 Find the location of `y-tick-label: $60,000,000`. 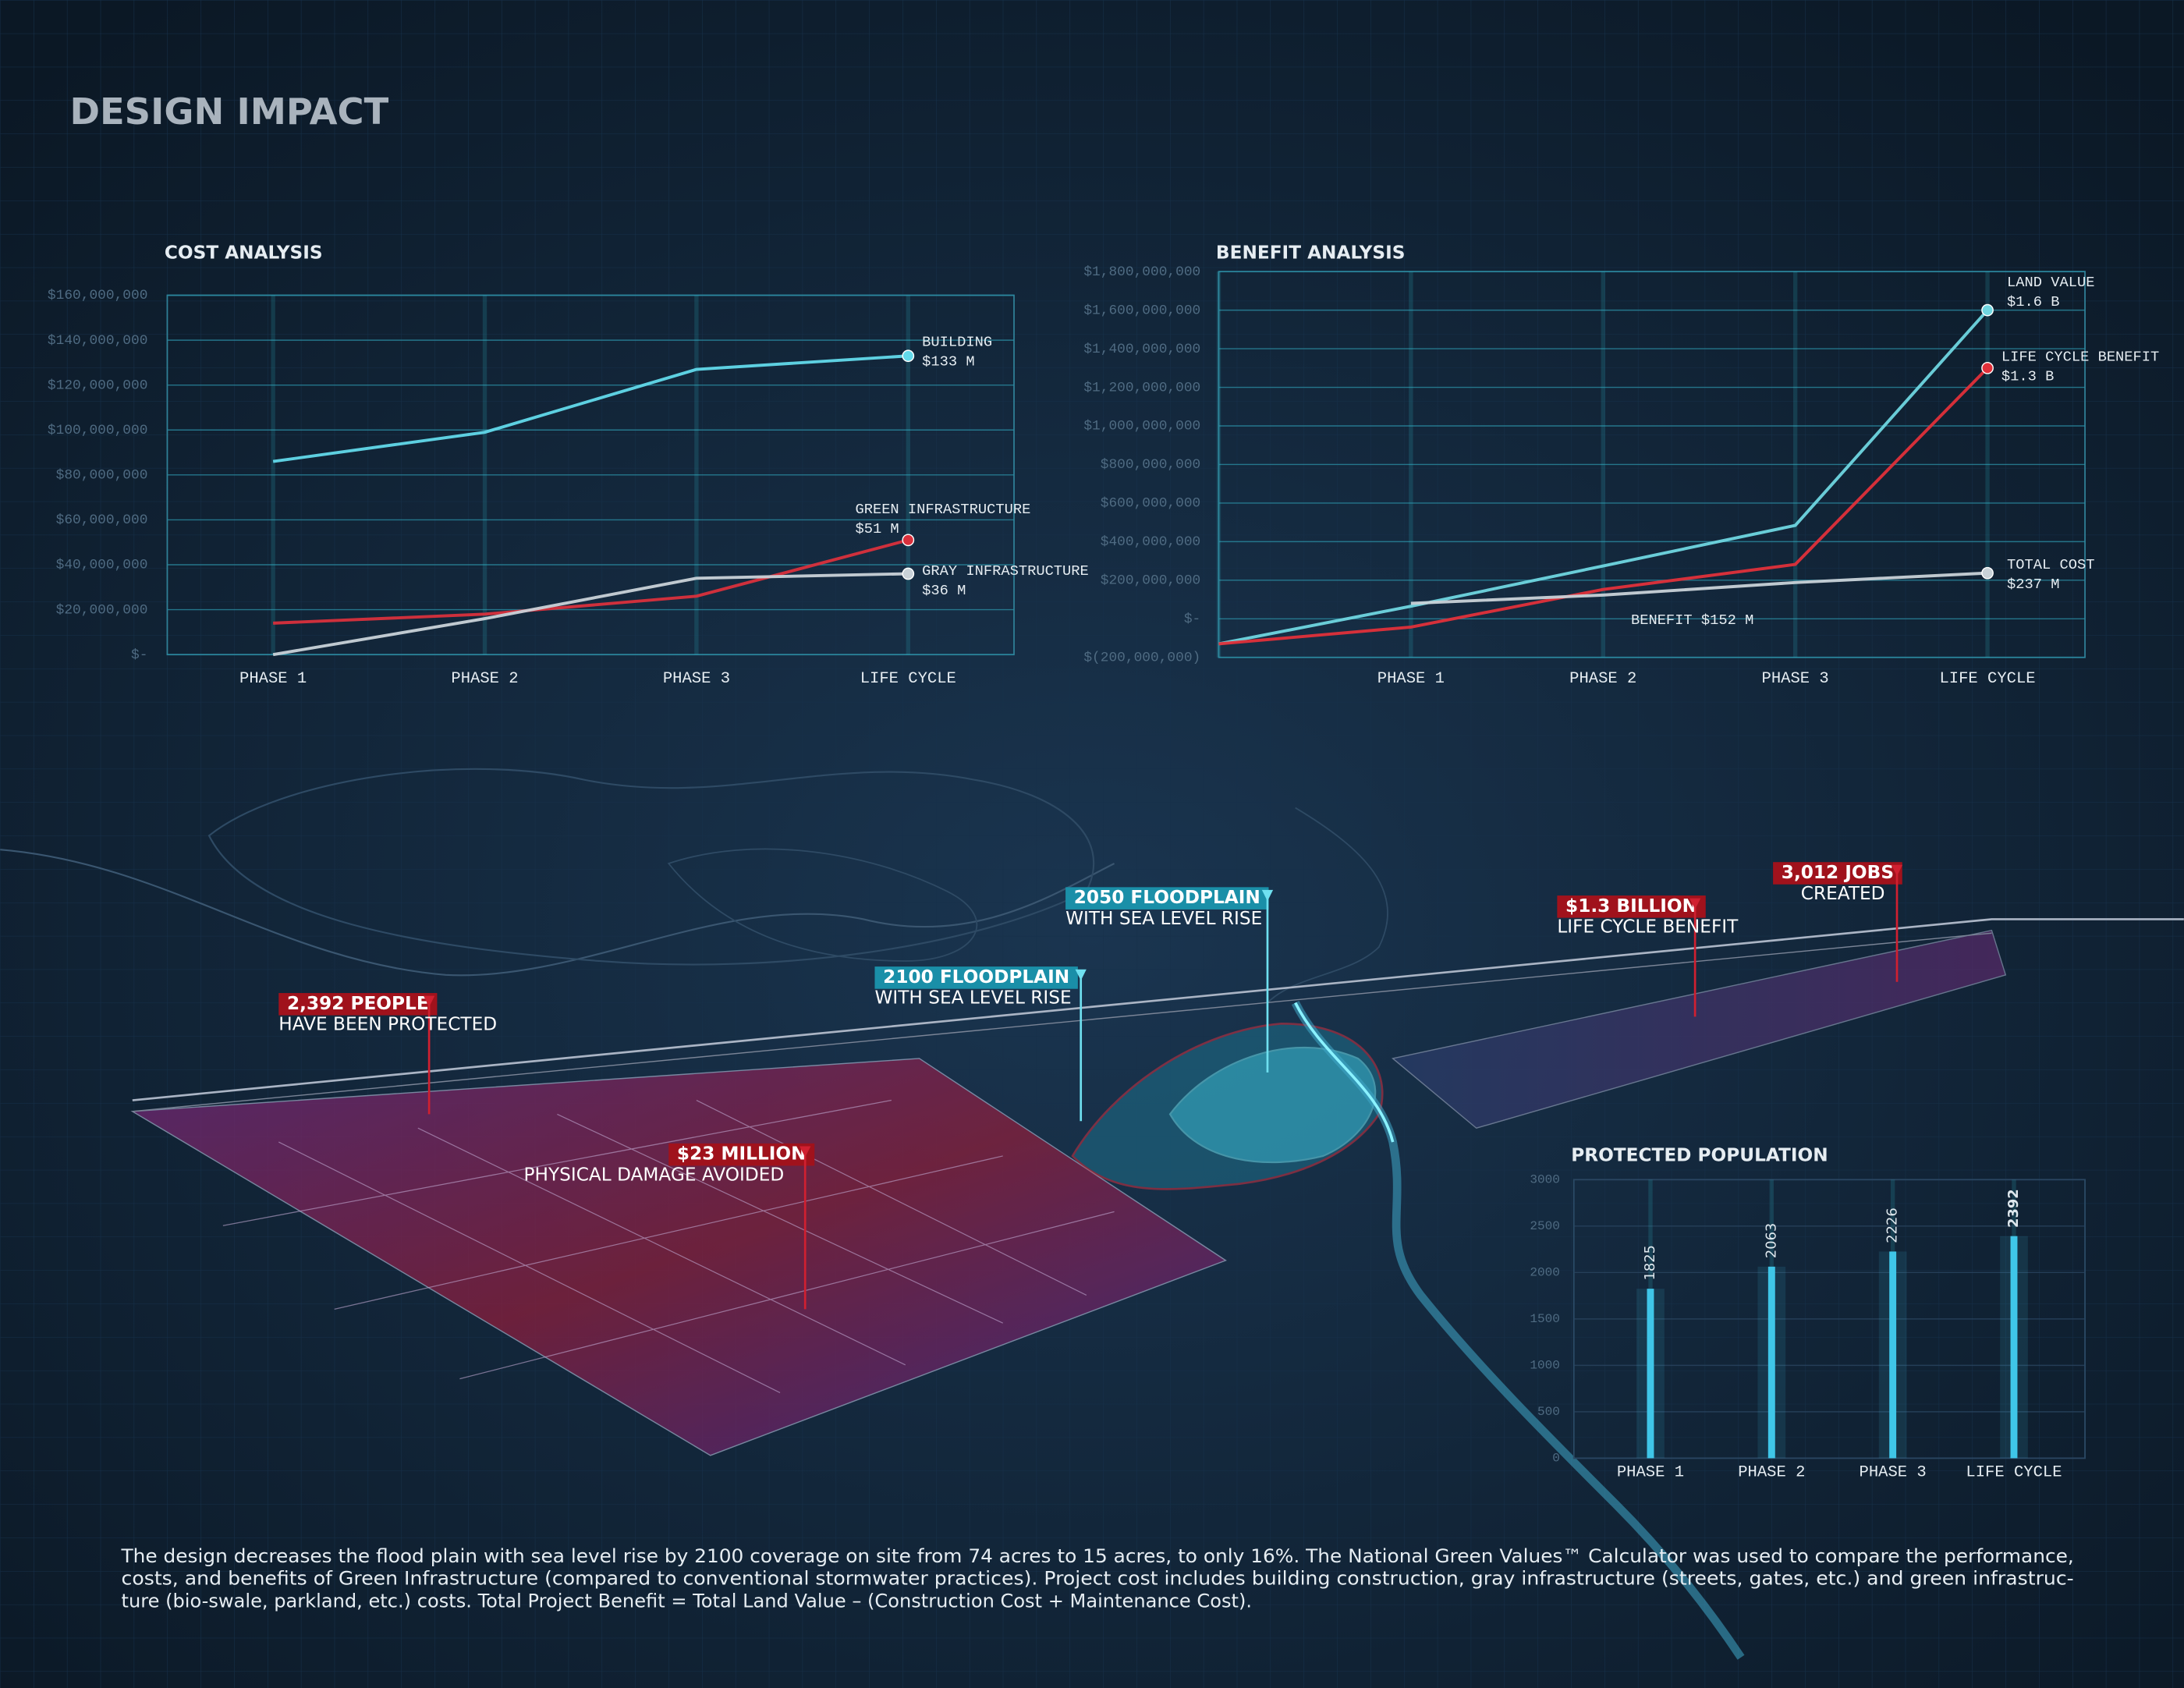

y-tick-label: $60,000,000 is located at coordinates (102, 520).